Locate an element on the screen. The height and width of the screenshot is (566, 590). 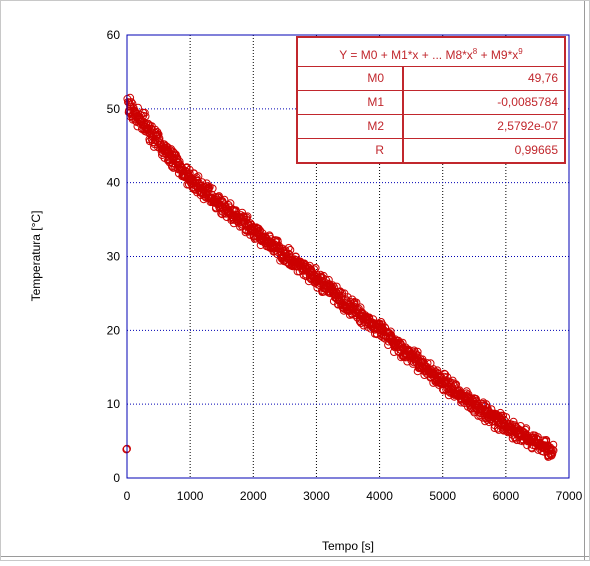
param-name: M0 is located at coordinates (351, 78).